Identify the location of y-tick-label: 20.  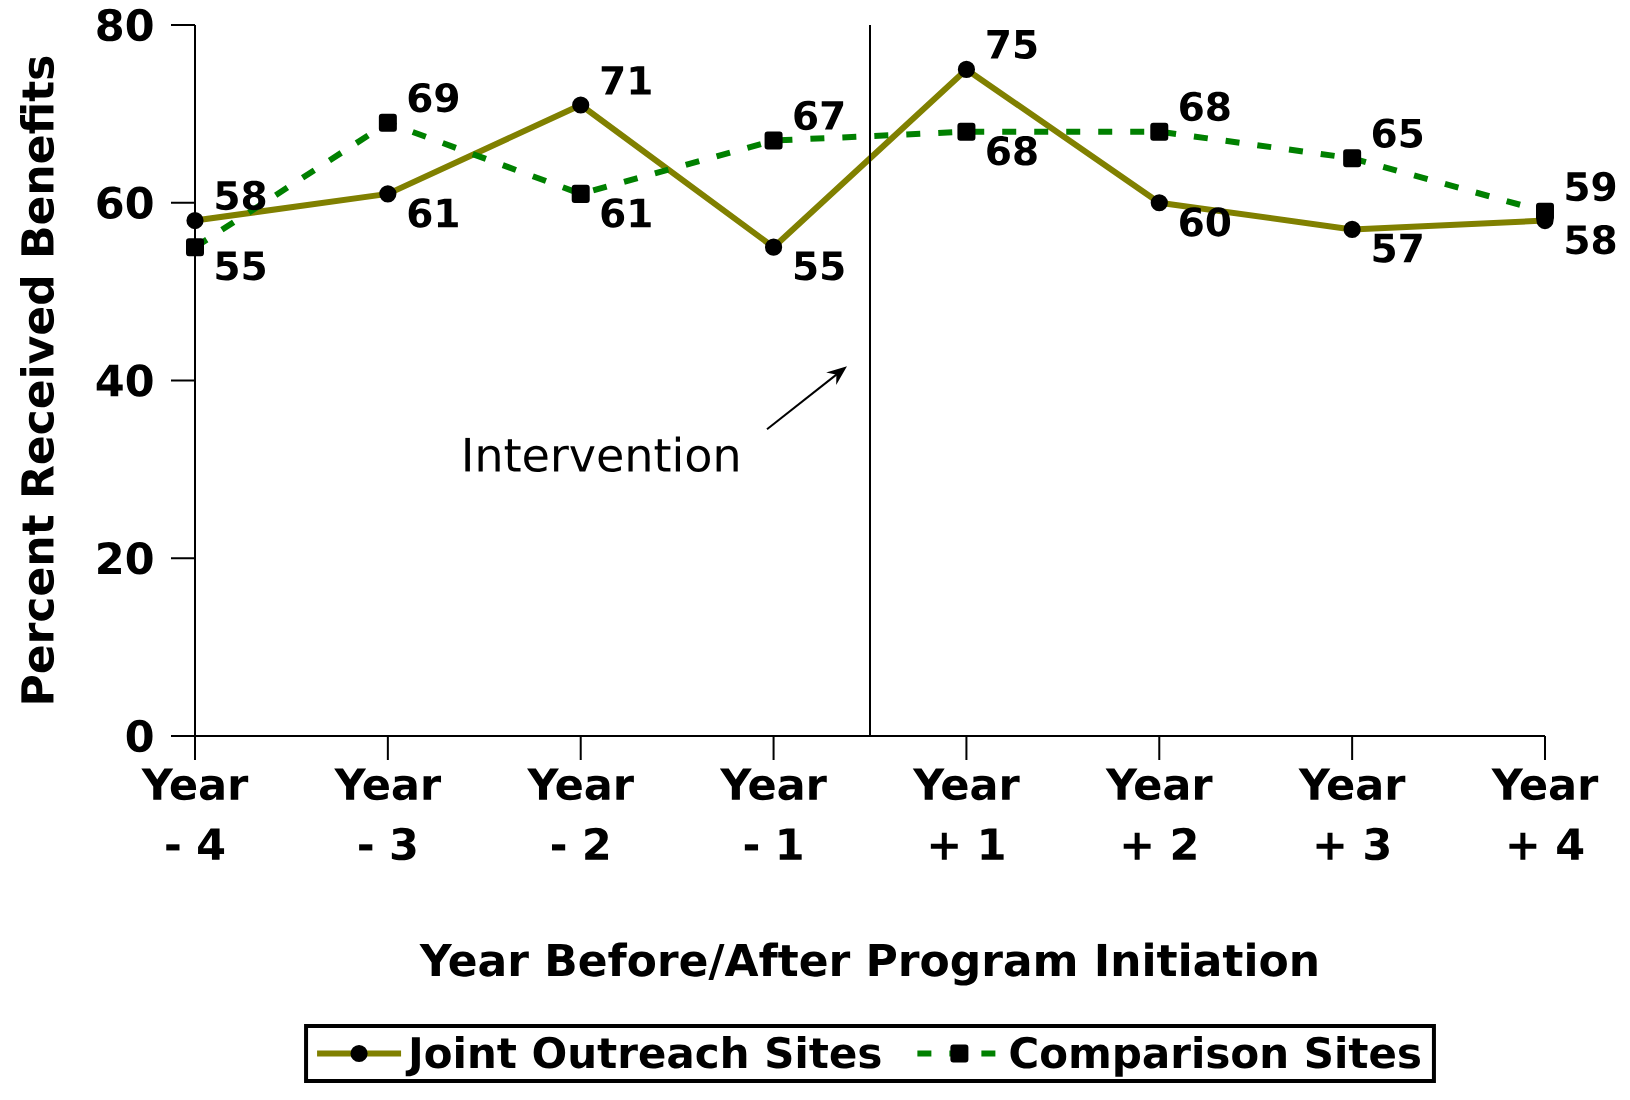
(125, 558).